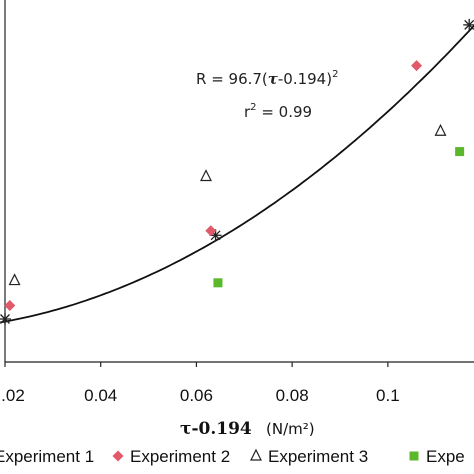 This screenshot has width=474, height=474. What do you see at coordinates (278, 111) in the screenshot?
I see `equation-line-2: r2 = 0.99` at bounding box center [278, 111].